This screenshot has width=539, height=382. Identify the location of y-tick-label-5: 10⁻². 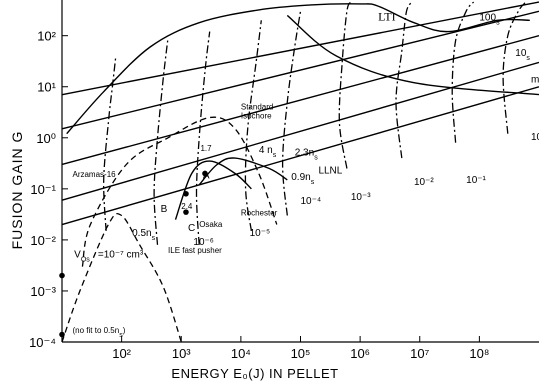
(43, 240).